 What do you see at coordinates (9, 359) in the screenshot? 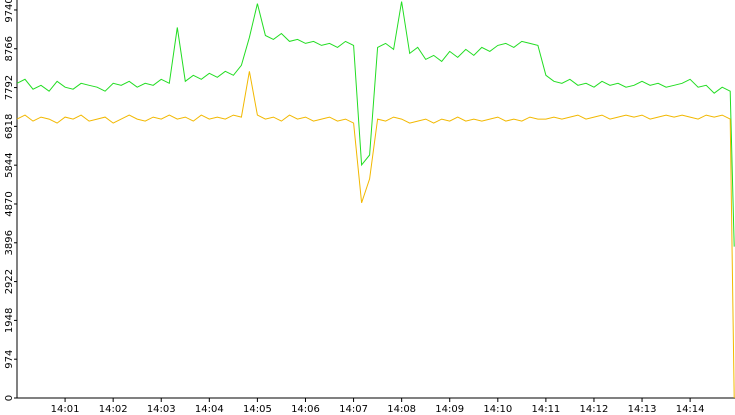
I see `y-tick-label: 974` at bounding box center [9, 359].